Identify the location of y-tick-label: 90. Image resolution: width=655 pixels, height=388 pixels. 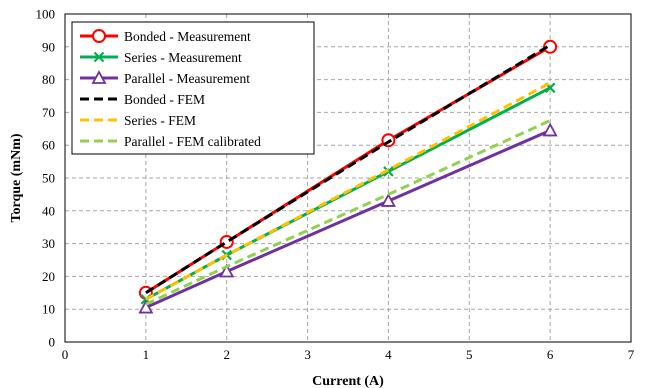
(48, 46).